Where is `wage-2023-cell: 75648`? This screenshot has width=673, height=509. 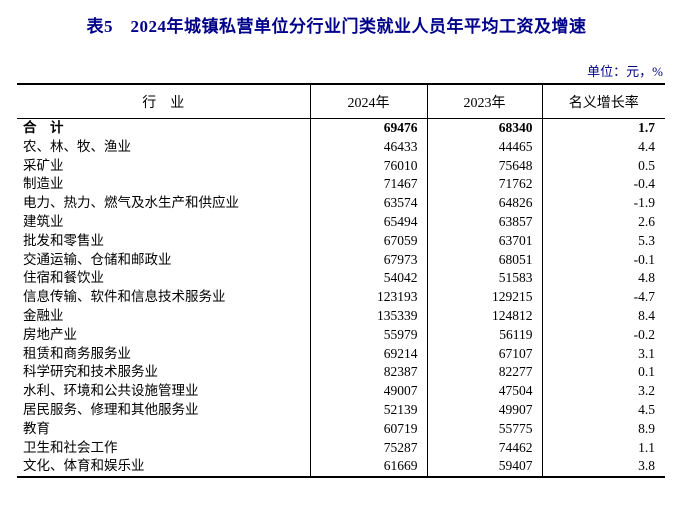
wage-2023-cell: 75648 is located at coordinates (484, 166).